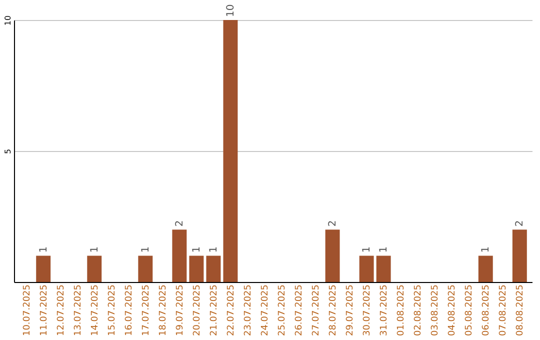 The height and width of the screenshot is (340, 540). What do you see at coordinates (230, 10) in the screenshot?
I see `data-label: 10` at bounding box center [230, 10].